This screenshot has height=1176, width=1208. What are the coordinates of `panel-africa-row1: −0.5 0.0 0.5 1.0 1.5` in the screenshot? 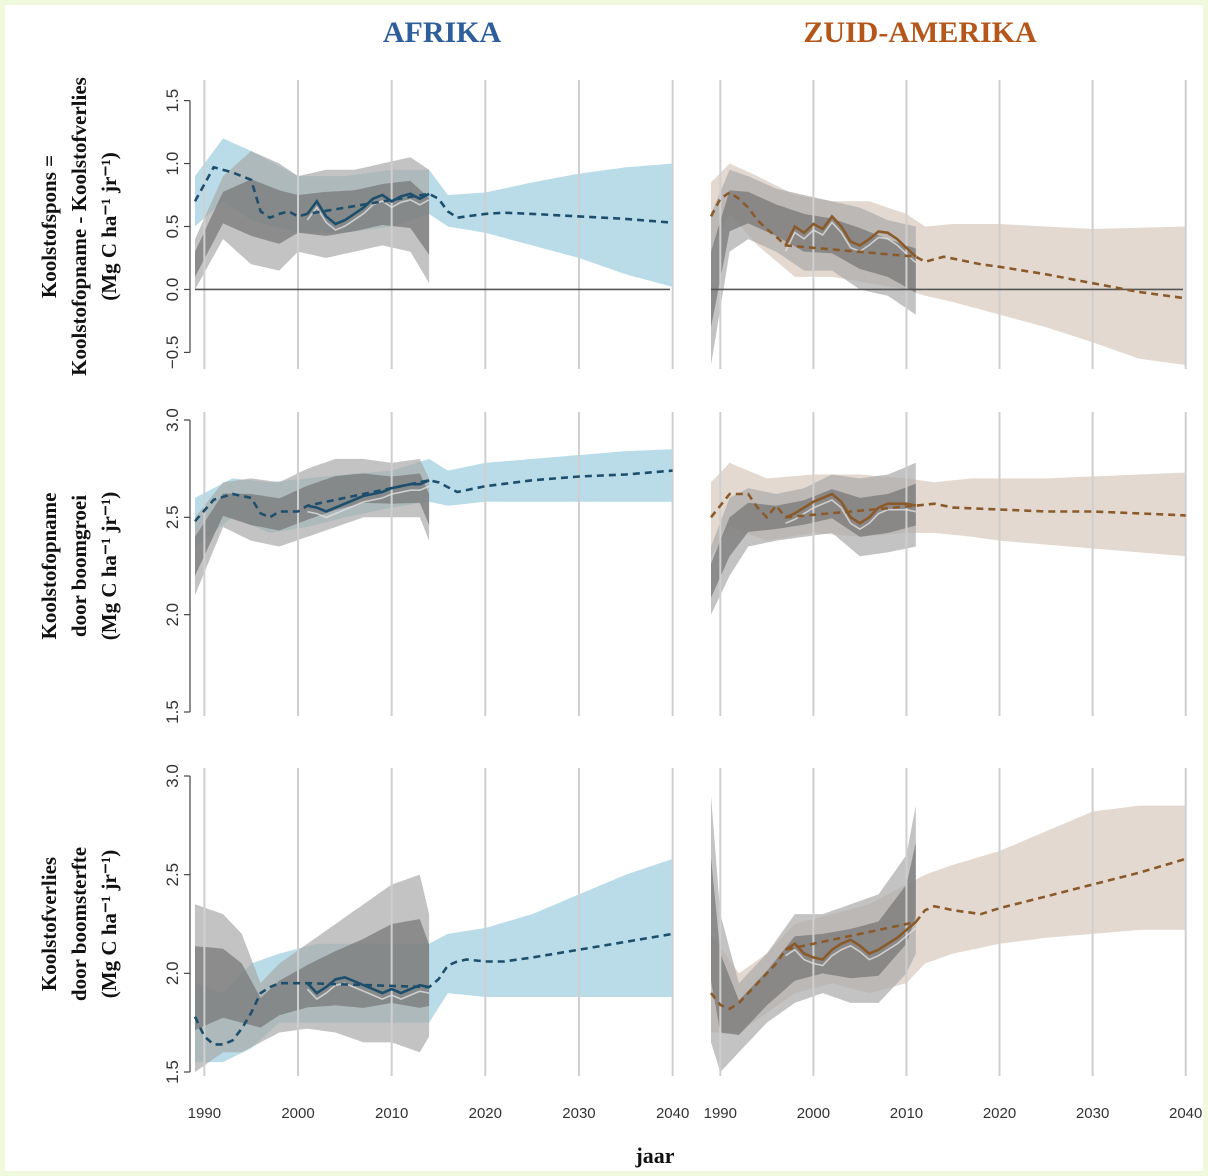 It's located at (418, 225).